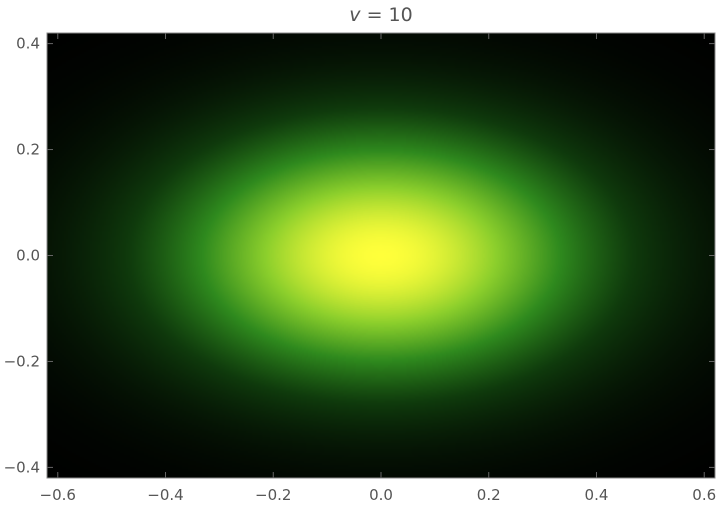 The height and width of the screenshot is (514, 720). Describe the element at coordinates (28, 150) in the screenshot. I see `y-tick-label: 0.2` at that location.